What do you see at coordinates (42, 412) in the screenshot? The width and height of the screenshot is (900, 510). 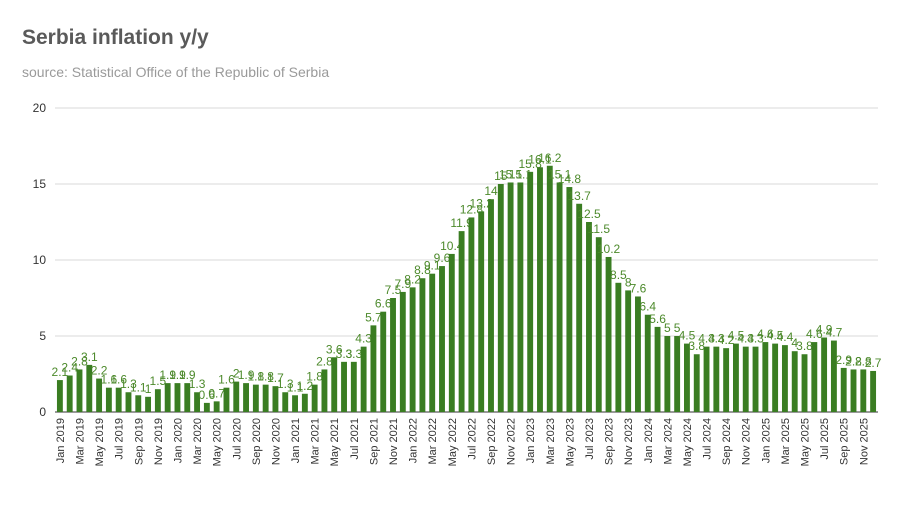 I see `y-tick-label: 0` at bounding box center [42, 412].